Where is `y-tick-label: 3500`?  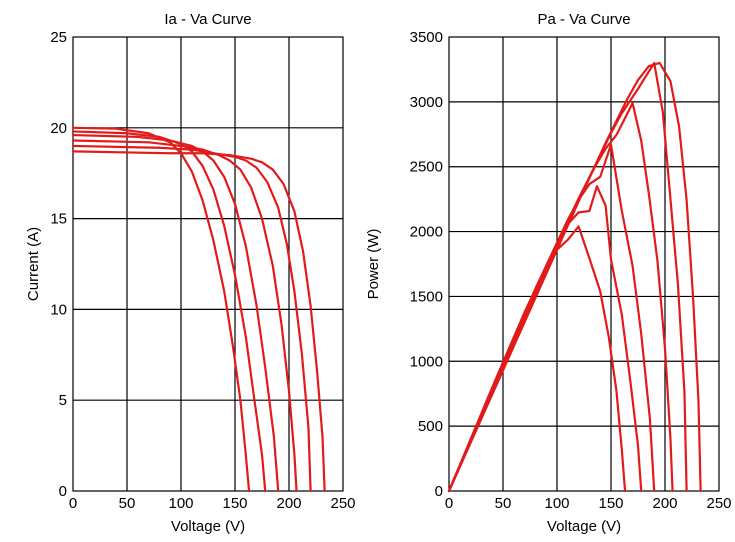
y-tick-label: 3500 is located at coordinates (426, 37).